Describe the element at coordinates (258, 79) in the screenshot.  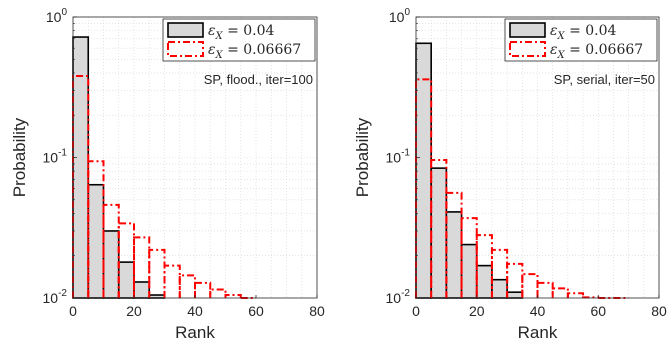
I see `annotation-text: SP, flood., iter=100` at that location.